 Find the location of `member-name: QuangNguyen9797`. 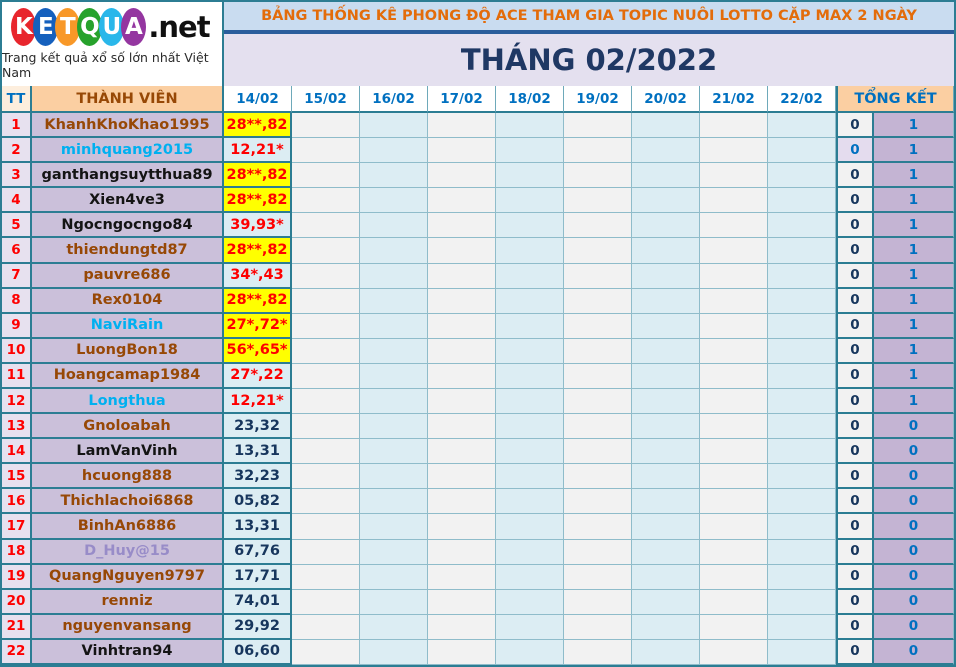

member-name: QuangNguyen9797 is located at coordinates (128, 577).